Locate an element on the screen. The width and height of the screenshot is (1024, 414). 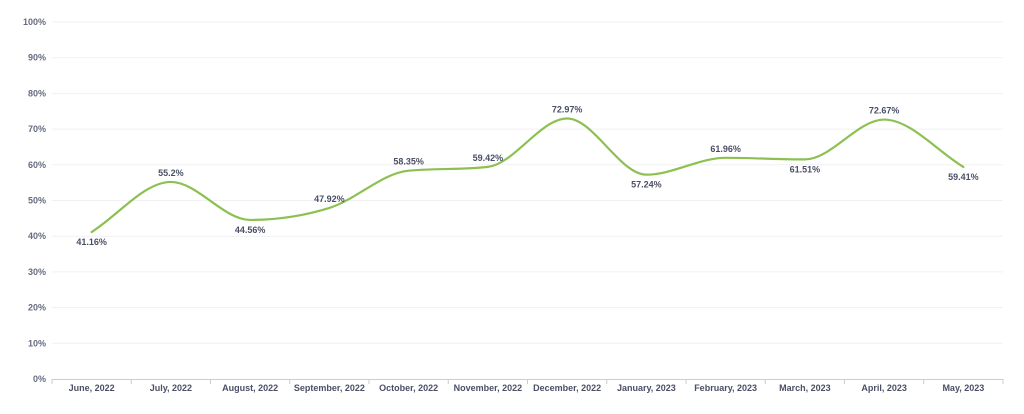
y-tick-label: 50% is located at coordinates (37, 201).